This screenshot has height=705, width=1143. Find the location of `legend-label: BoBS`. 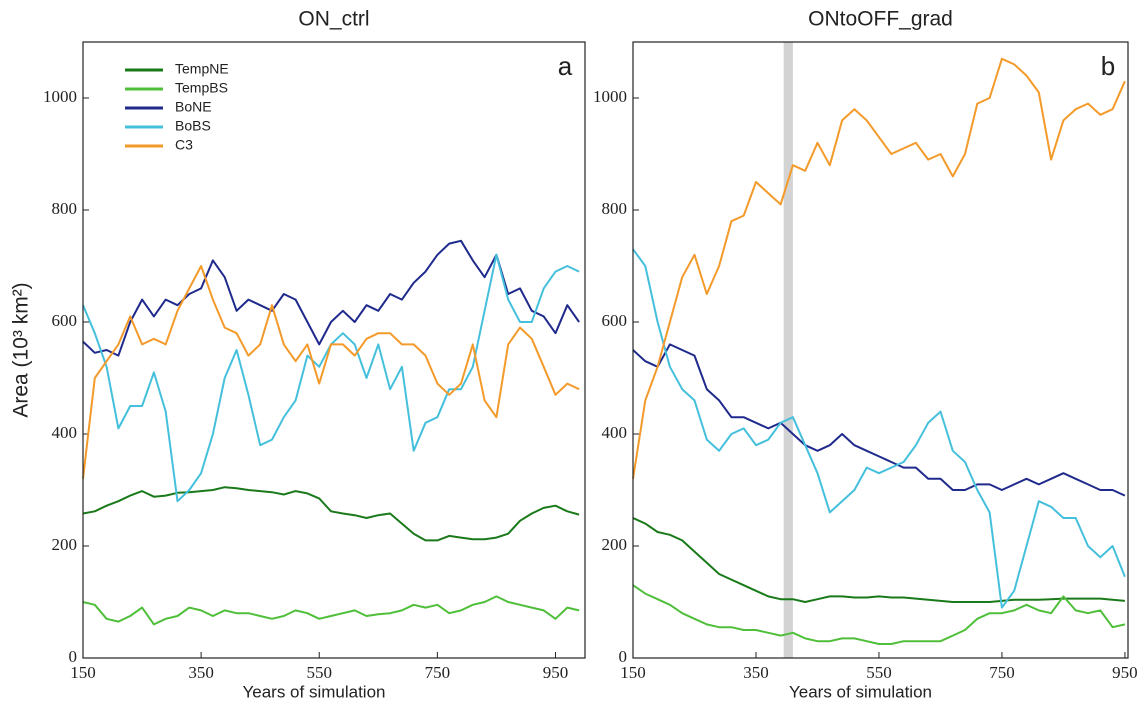

legend-label: BoBS is located at coordinates (193, 126).